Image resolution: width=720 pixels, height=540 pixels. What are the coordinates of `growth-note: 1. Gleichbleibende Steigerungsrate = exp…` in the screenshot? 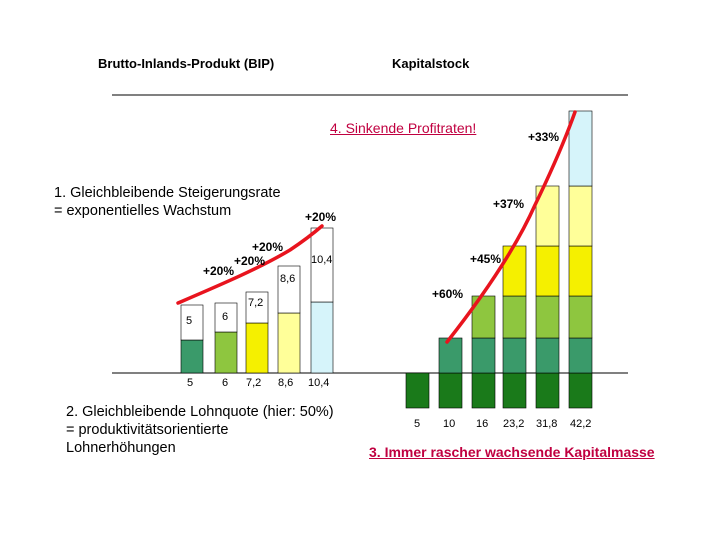 It's located at (167, 202).